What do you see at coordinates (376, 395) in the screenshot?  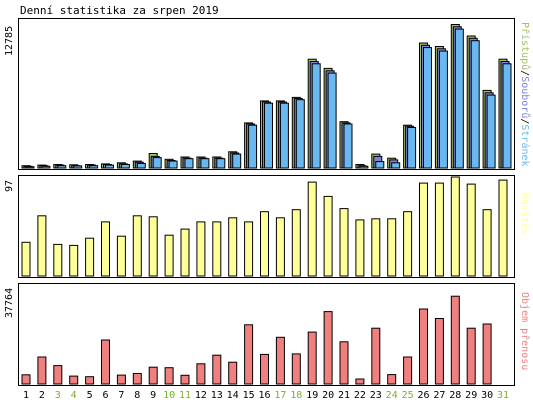 I see `day-label: 23` at bounding box center [376, 395].